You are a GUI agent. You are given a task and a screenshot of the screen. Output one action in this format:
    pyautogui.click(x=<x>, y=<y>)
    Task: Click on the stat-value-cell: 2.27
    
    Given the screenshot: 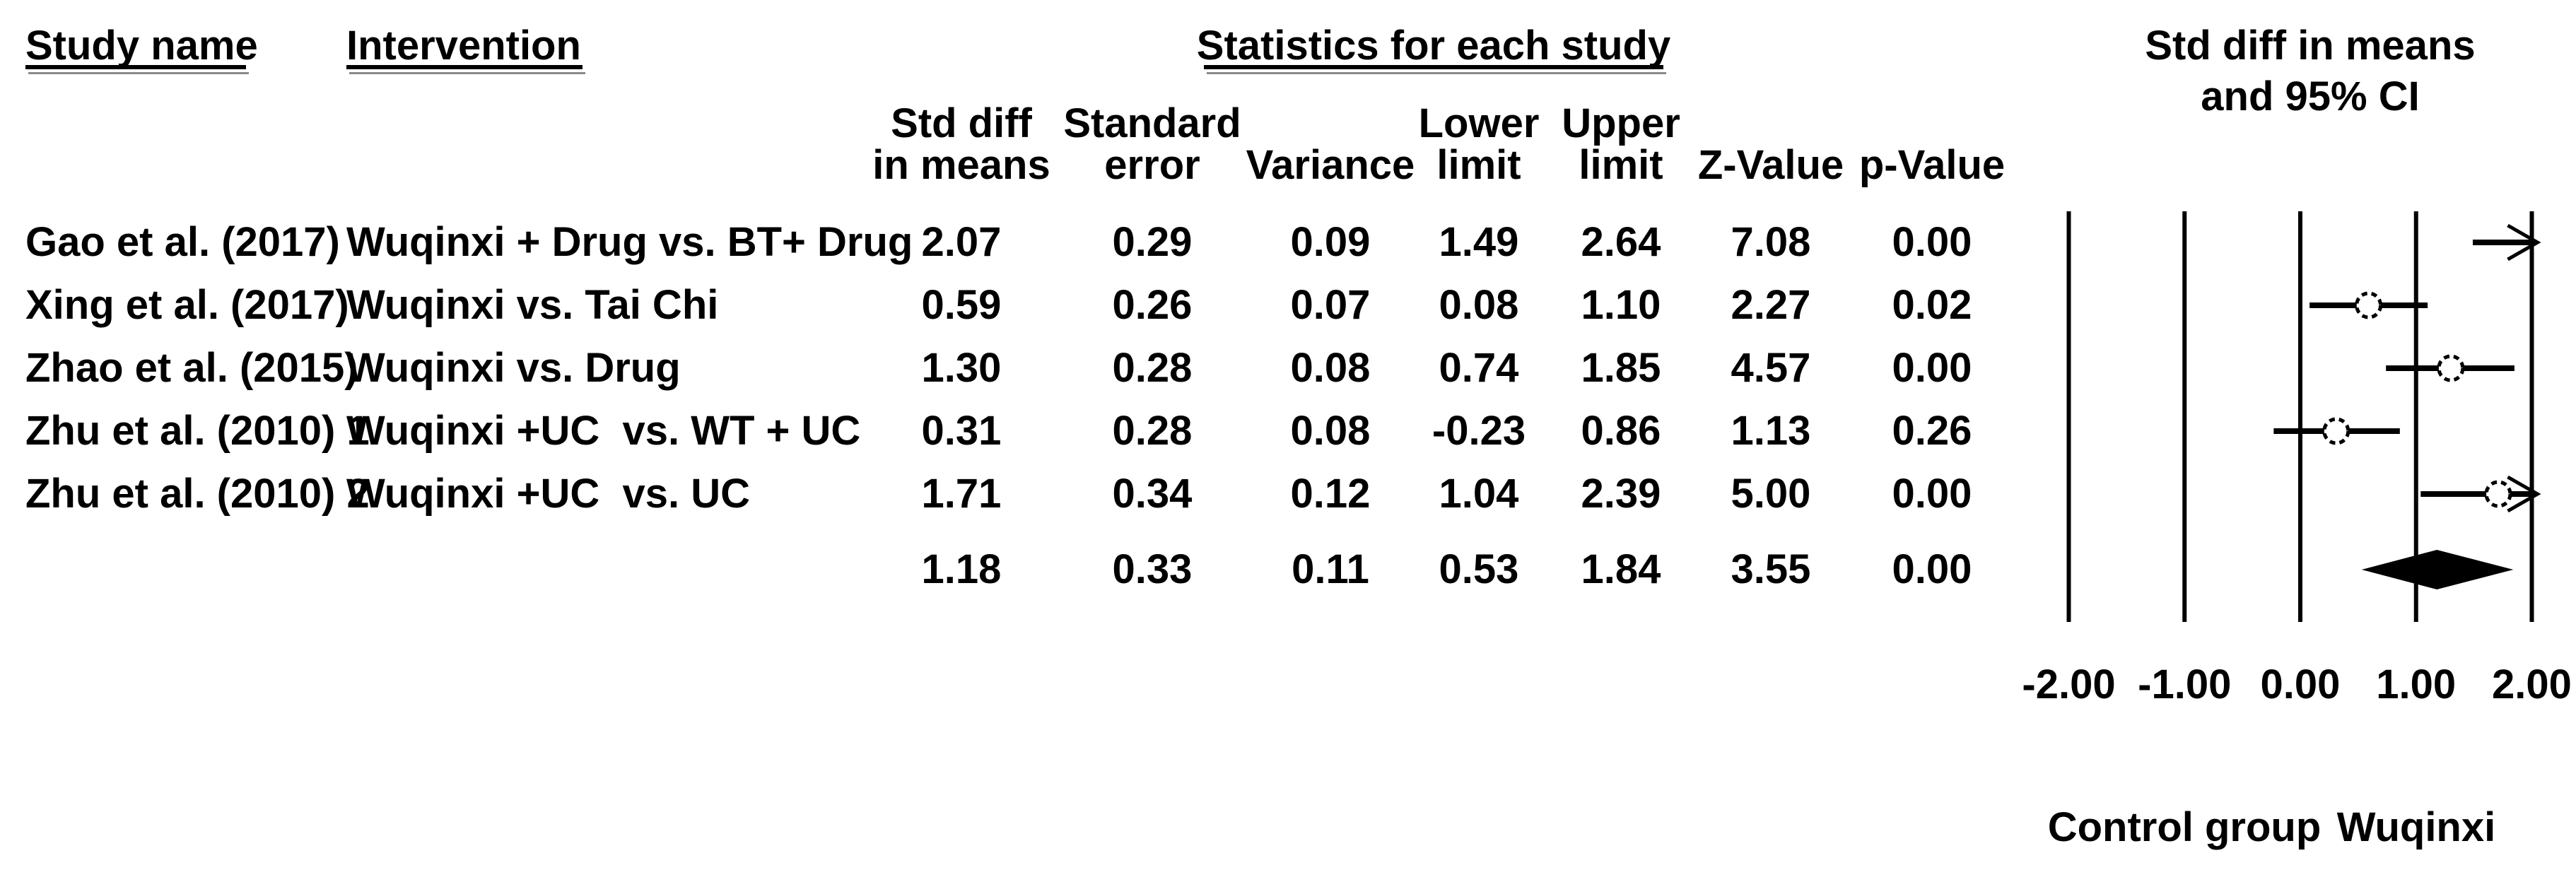 What is the action you would take?
    pyautogui.click(x=1771, y=305)
    